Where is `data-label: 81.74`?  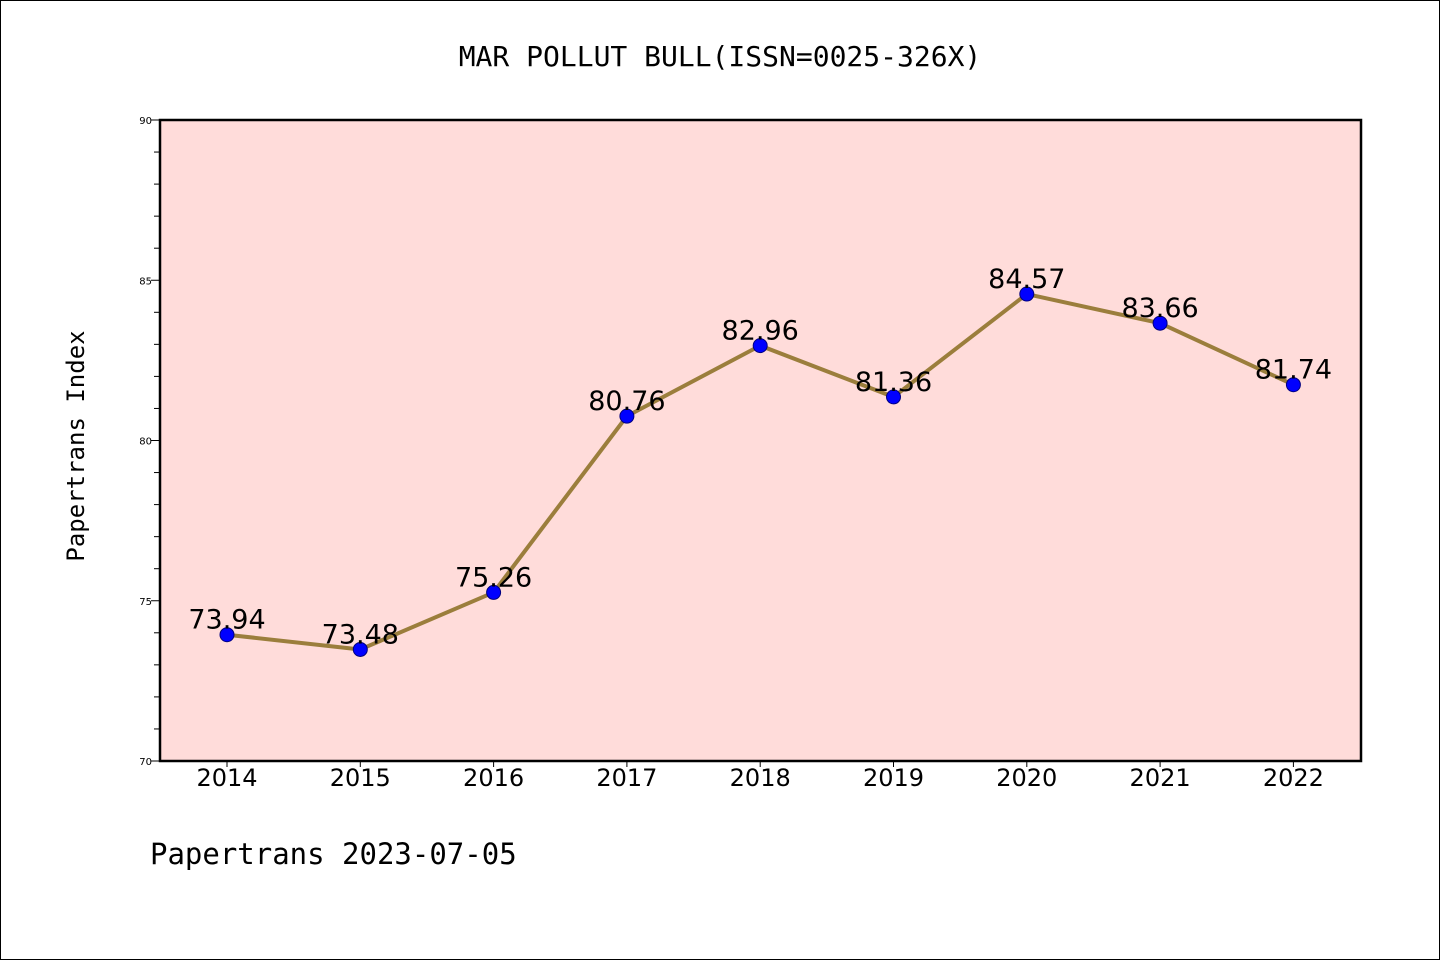
data-label: 81.74 is located at coordinates (1293, 370).